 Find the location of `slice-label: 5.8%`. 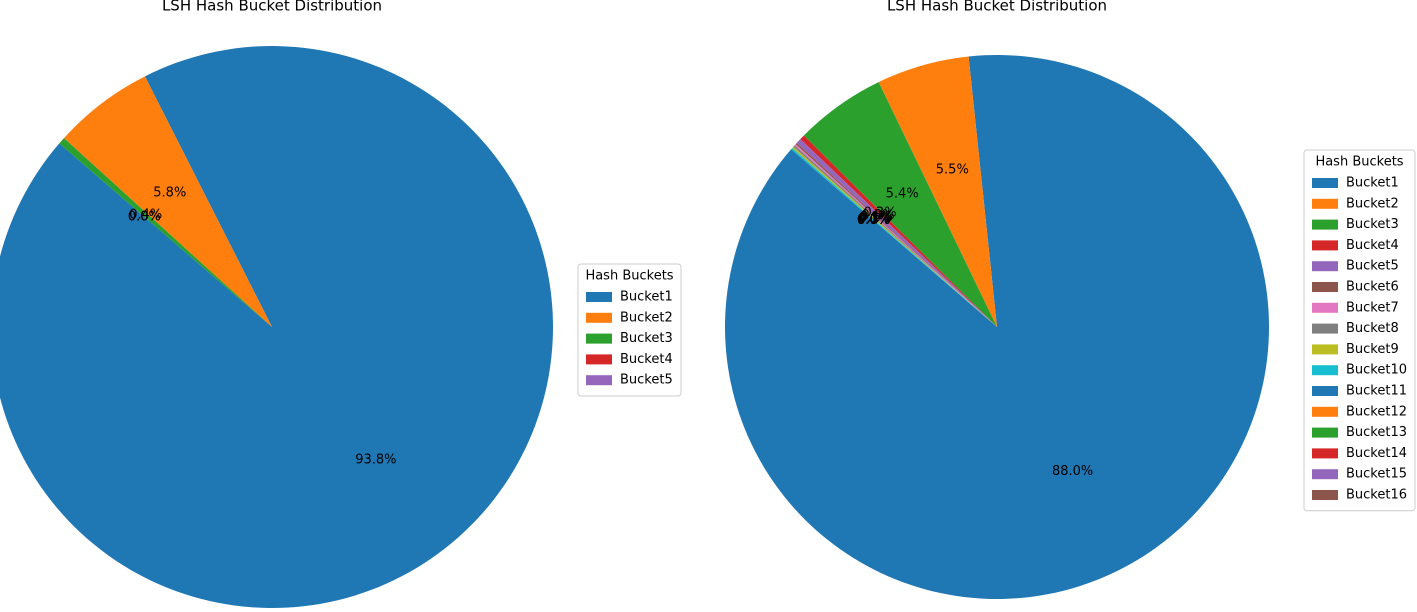

slice-label: 5.8% is located at coordinates (169, 192).